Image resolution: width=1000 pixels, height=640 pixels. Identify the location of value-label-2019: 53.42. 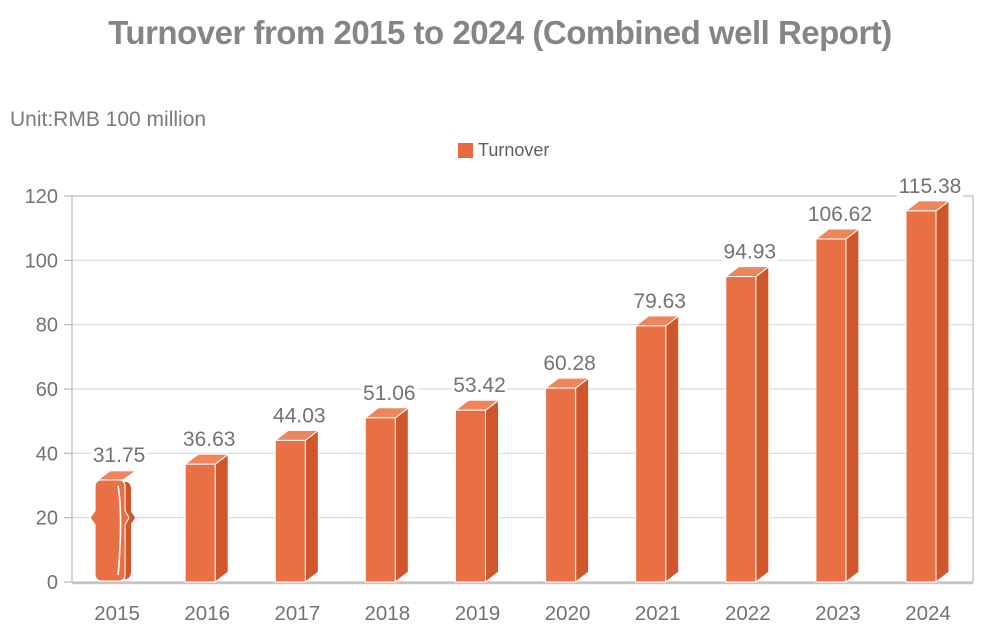
(479, 385).